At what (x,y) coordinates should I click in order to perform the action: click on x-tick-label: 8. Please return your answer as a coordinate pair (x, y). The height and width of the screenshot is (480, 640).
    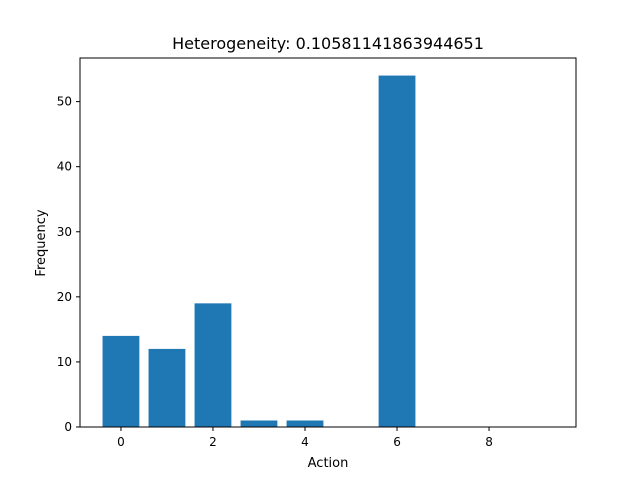
    Looking at the image, I should click on (489, 442).